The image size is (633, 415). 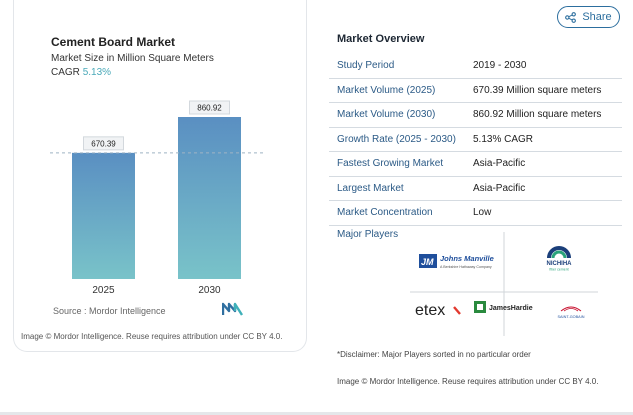 What do you see at coordinates (109, 311) in the screenshot?
I see `chart-source: Source : Mordor Intelligence` at bounding box center [109, 311].